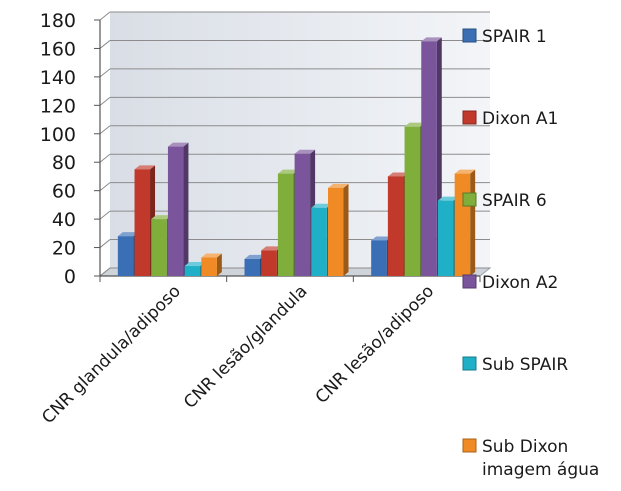 This screenshot has width=621, height=491. Describe the element at coordinates (58, 149) in the screenshot. I see `y-tick-labels: 0 20 40 60 80 100 120 140 160 180` at that location.